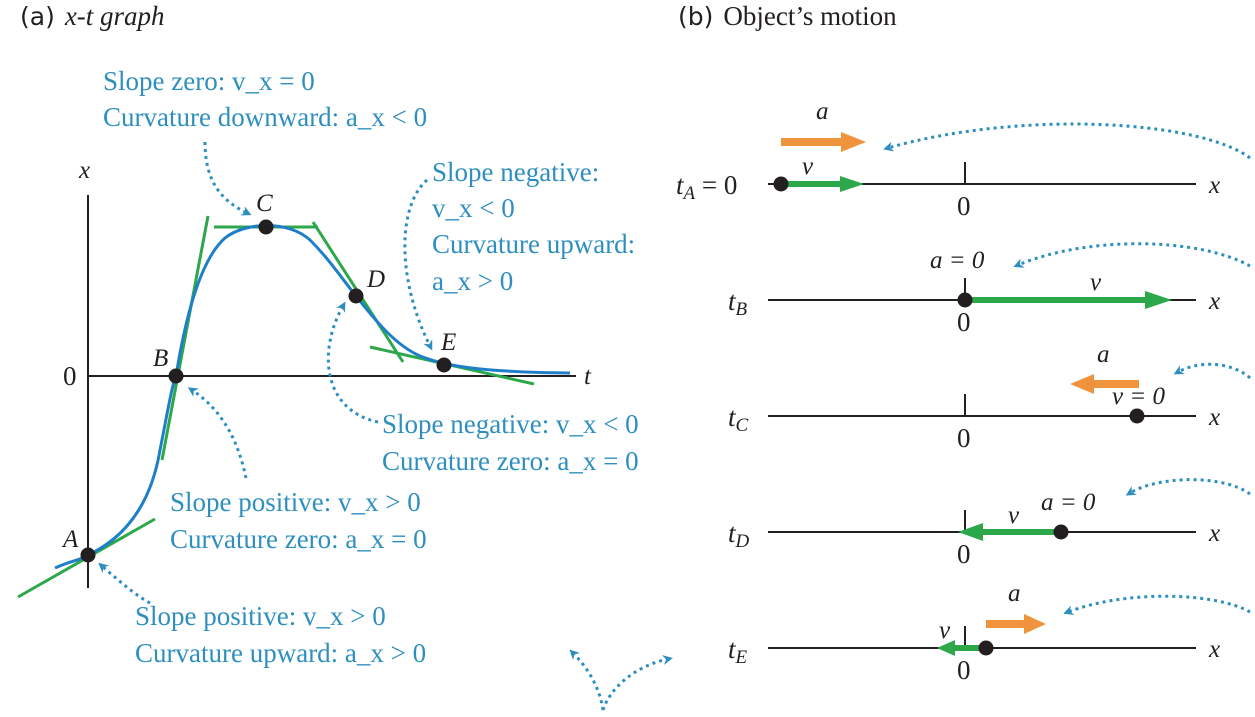  Describe the element at coordinates (781, 184) in the screenshot. I see `row-a-object-dot` at that location.